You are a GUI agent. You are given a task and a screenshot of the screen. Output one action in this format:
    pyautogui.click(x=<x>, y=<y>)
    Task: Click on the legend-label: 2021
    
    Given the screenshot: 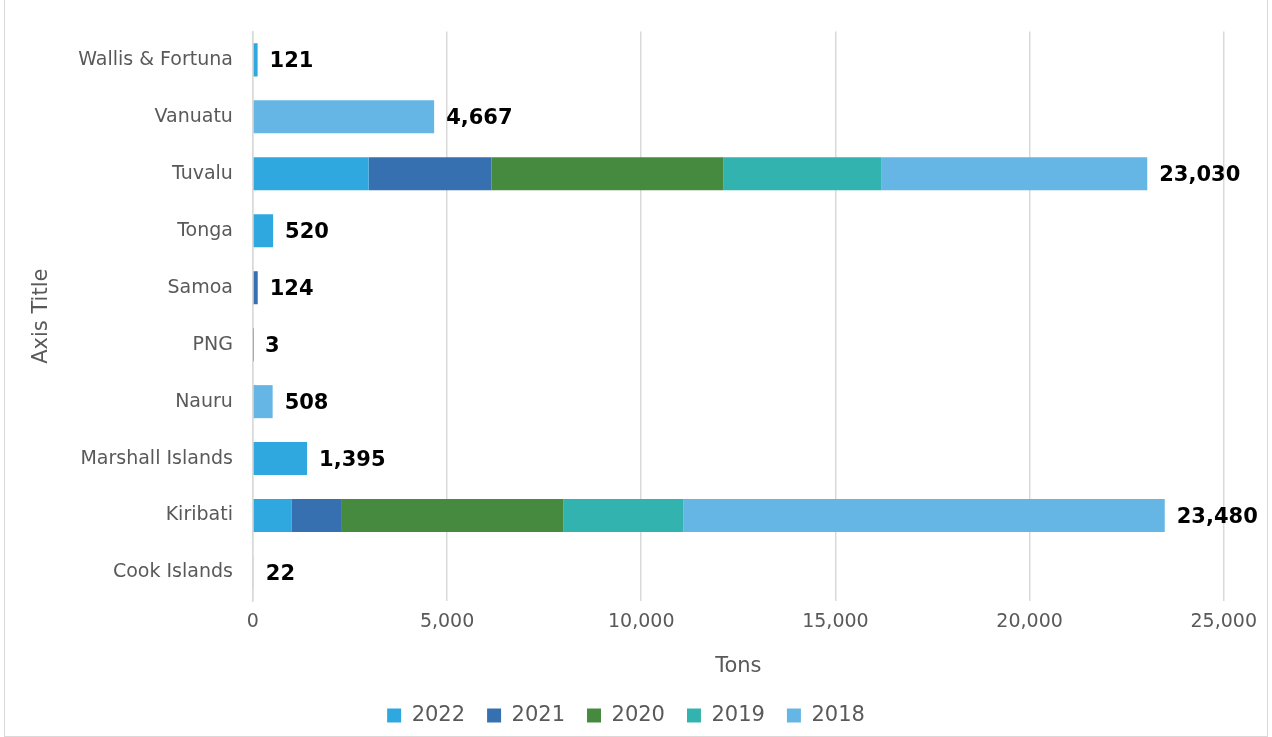 What is the action you would take?
    pyautogui.click(x=538, y=713)
    